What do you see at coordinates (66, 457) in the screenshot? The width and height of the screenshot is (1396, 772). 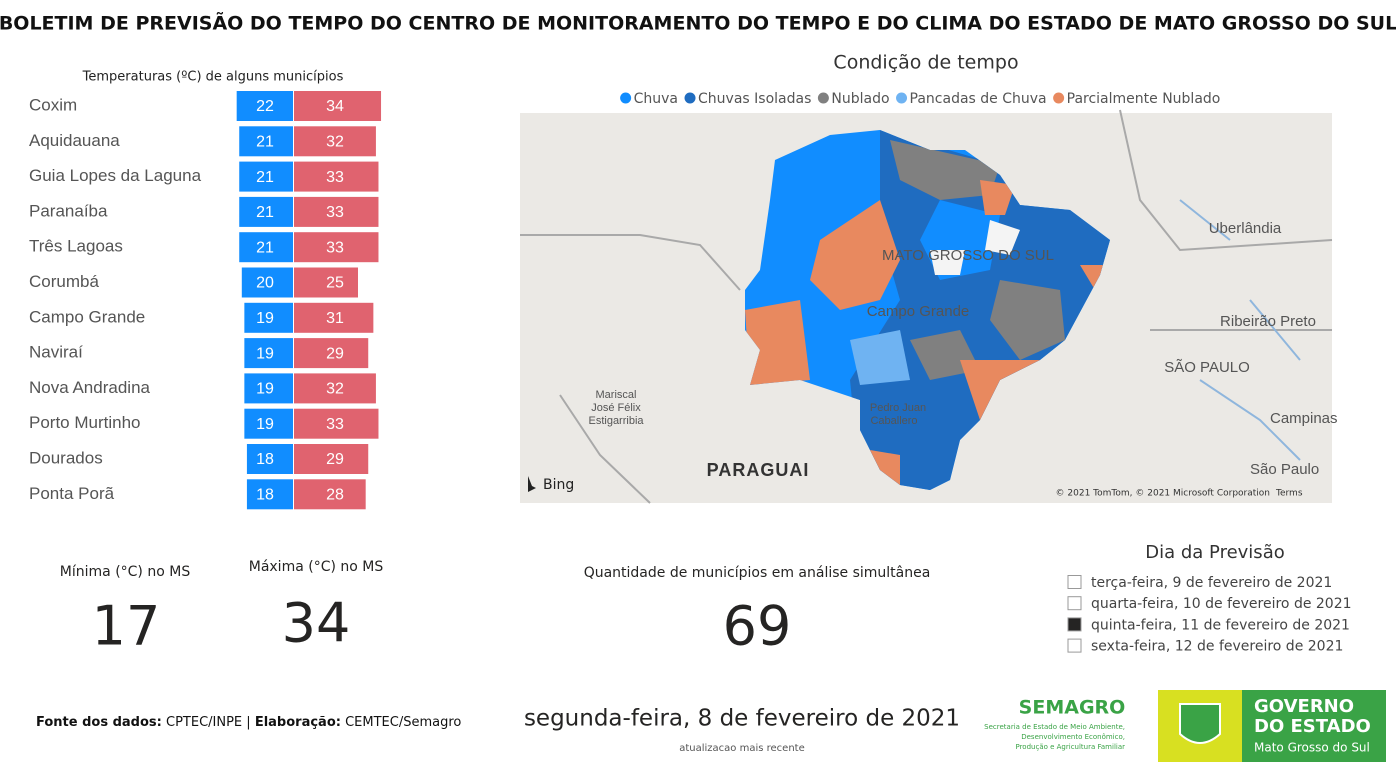 I see `category-label: Dourados` at bounding box center [66, 457].